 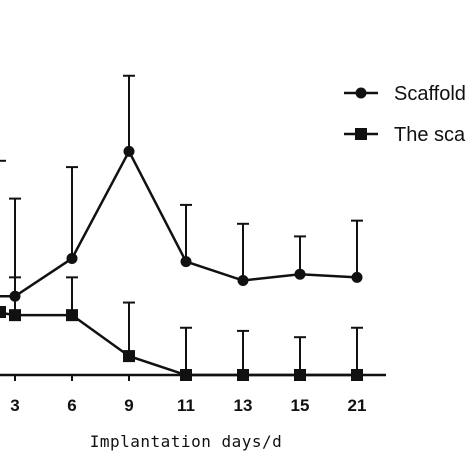 I want to click on x-tick-label: 6, so click(x=71, y=405).